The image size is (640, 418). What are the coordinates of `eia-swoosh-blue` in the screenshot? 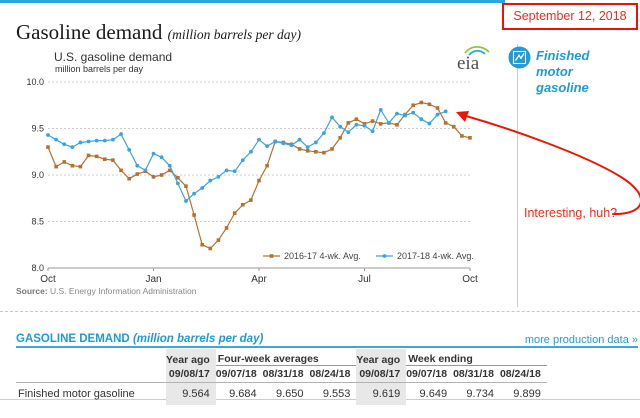 It's located at (477, 52).